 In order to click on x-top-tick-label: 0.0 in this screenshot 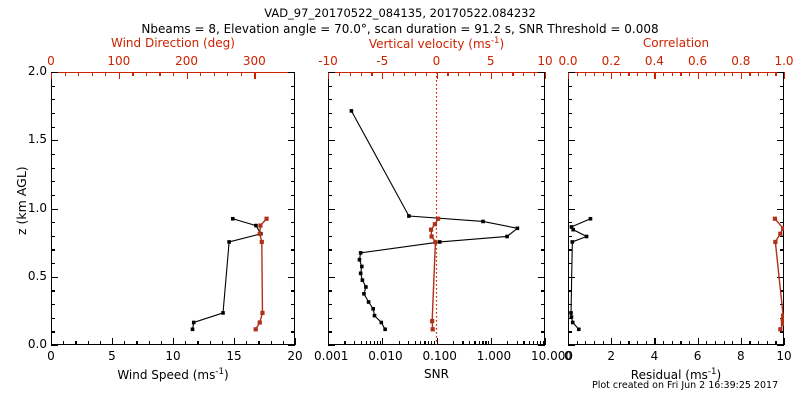, I will do `click(568, 61)`.